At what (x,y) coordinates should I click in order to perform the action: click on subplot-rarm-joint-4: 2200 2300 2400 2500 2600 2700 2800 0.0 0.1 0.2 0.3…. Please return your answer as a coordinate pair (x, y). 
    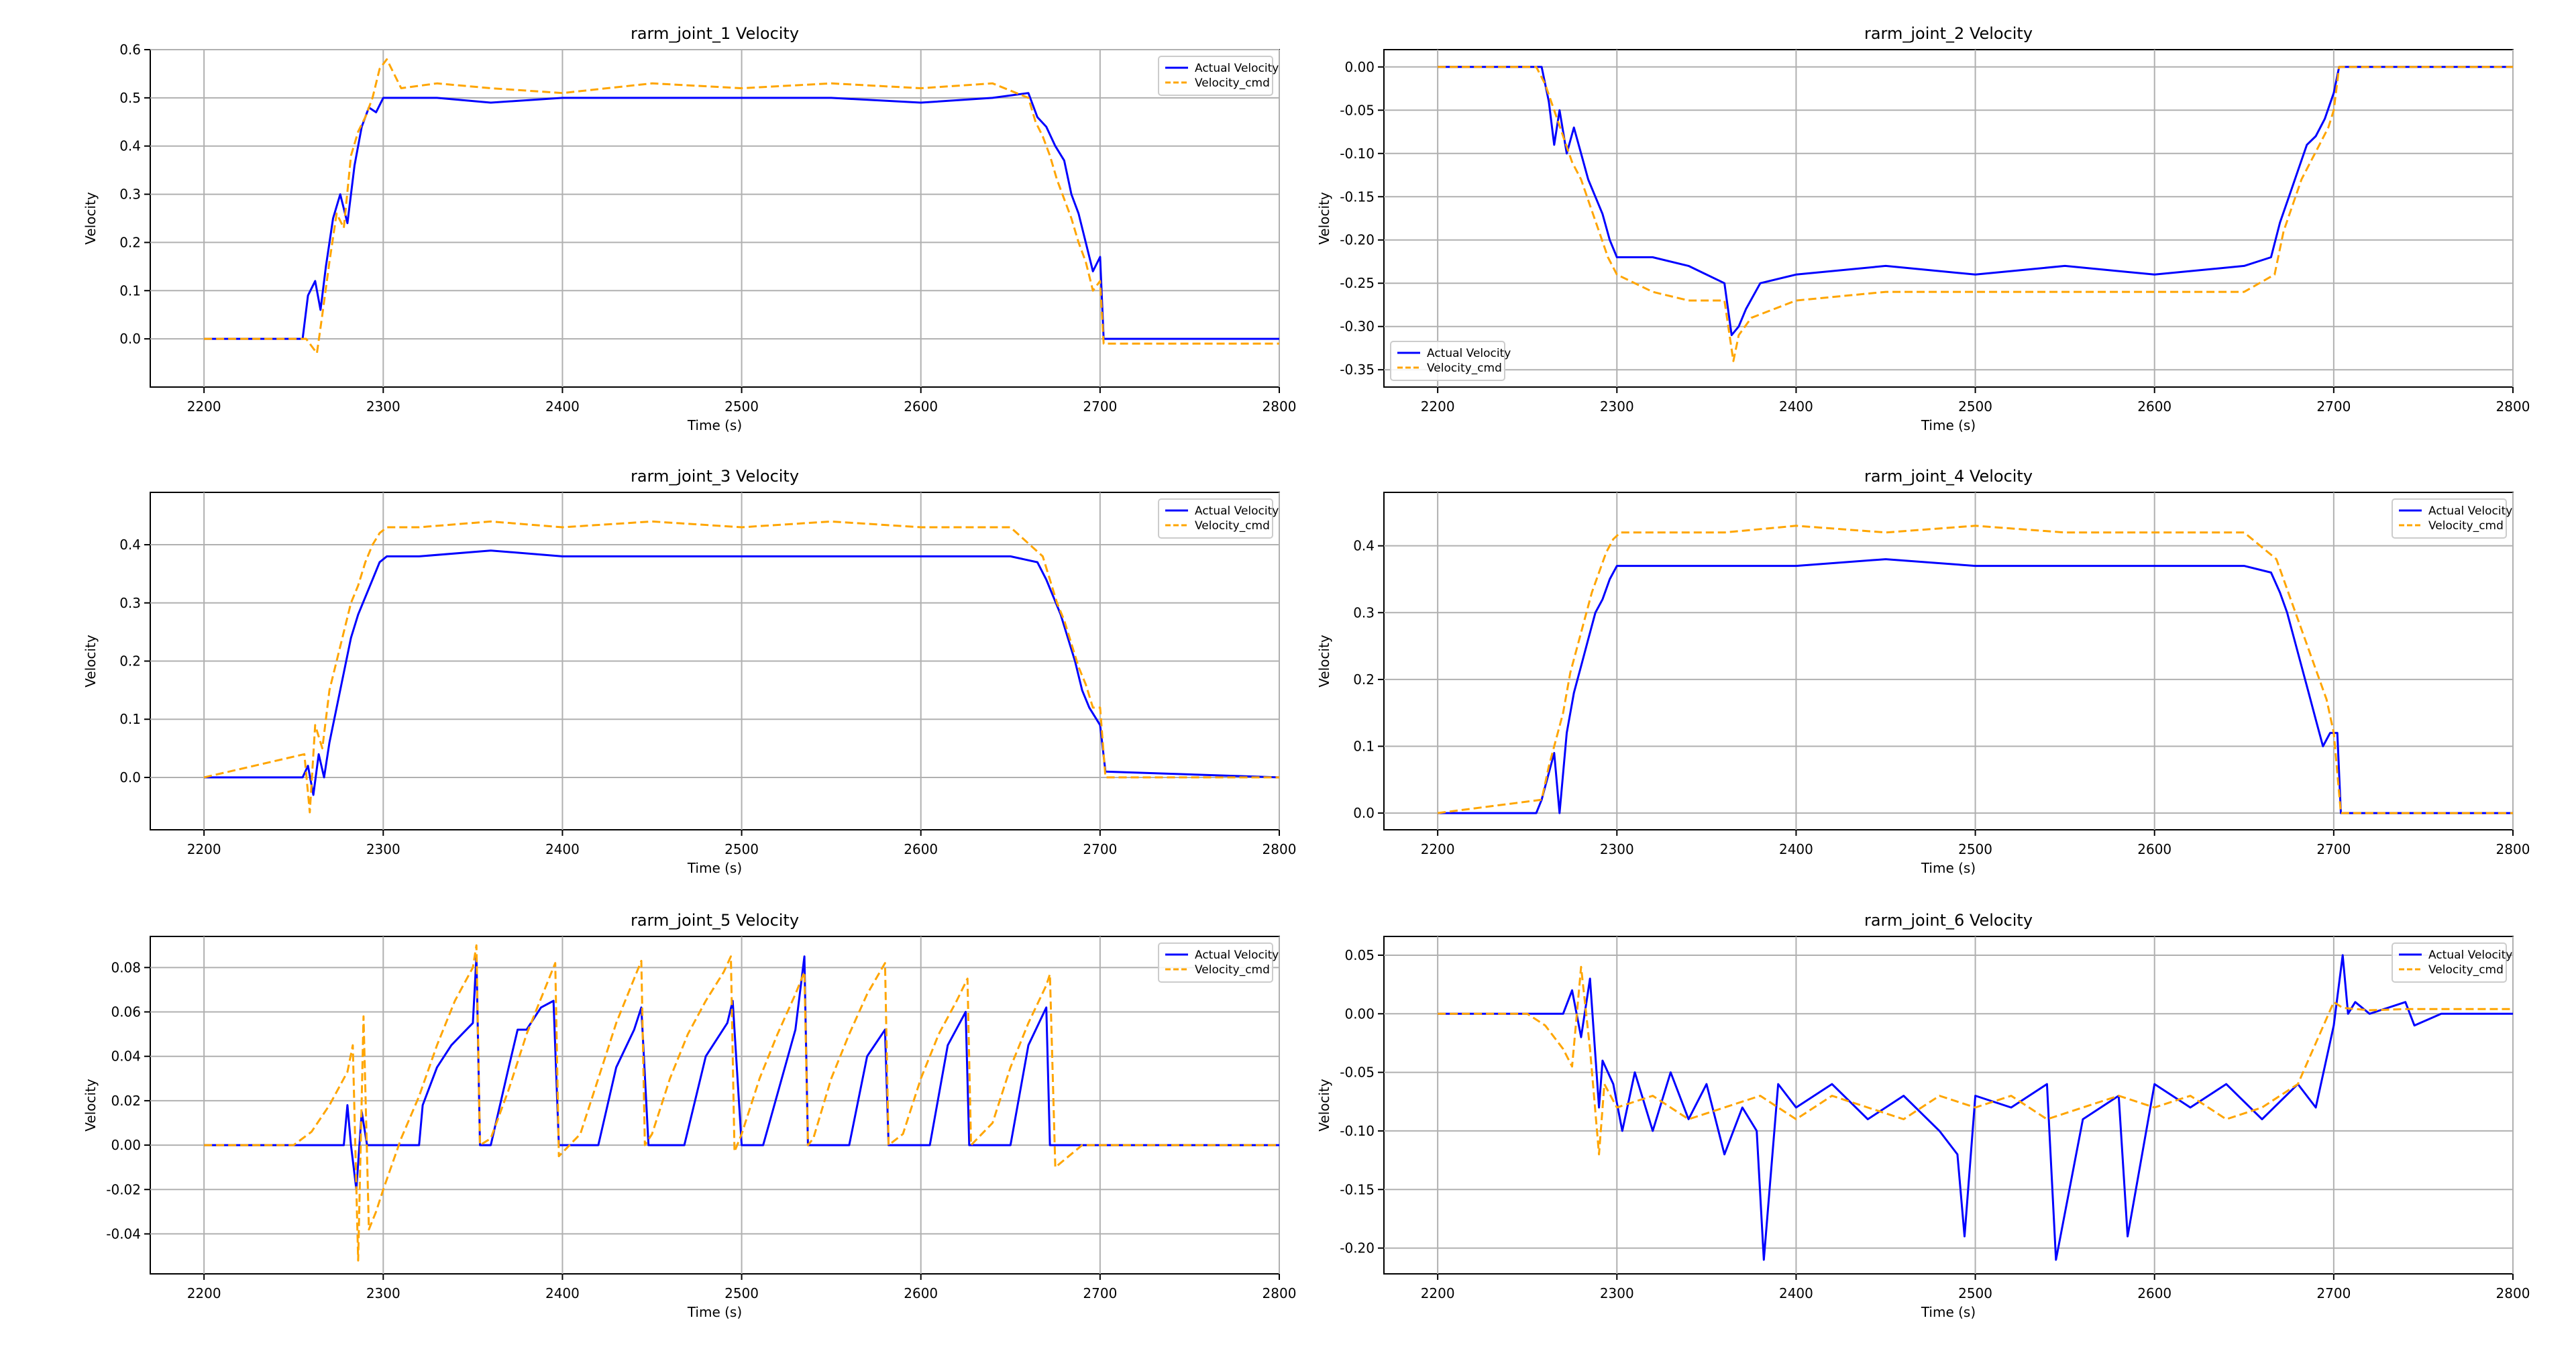
    Looking at the image, I should click on (1923, 671).